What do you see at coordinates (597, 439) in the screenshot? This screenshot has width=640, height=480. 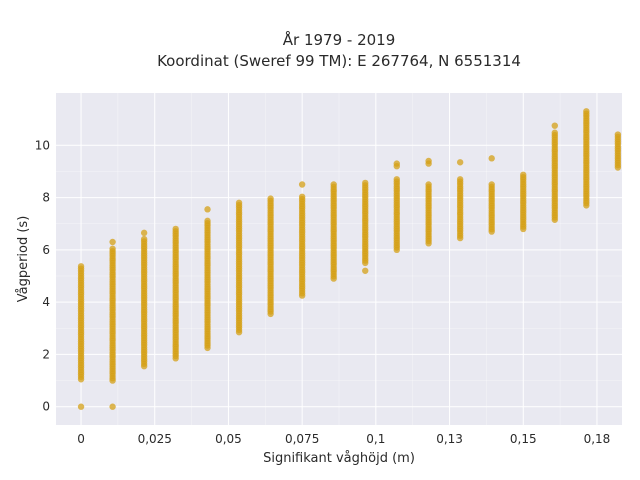 I see `x-tick-label: 0,18` at bounding box center [597, 439].